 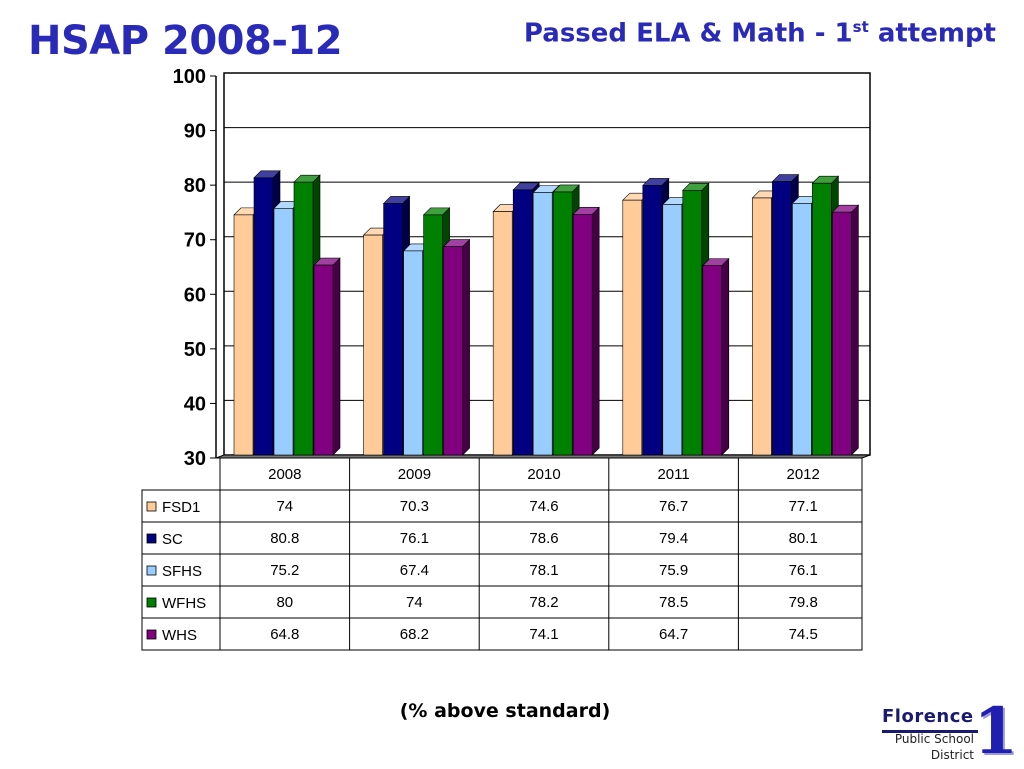 I want to click on logo-name: Florence, so click(x=928, y=716).